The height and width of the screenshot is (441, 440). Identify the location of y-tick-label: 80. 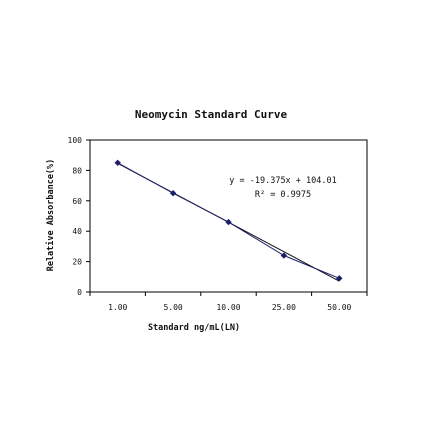
(77, 170).